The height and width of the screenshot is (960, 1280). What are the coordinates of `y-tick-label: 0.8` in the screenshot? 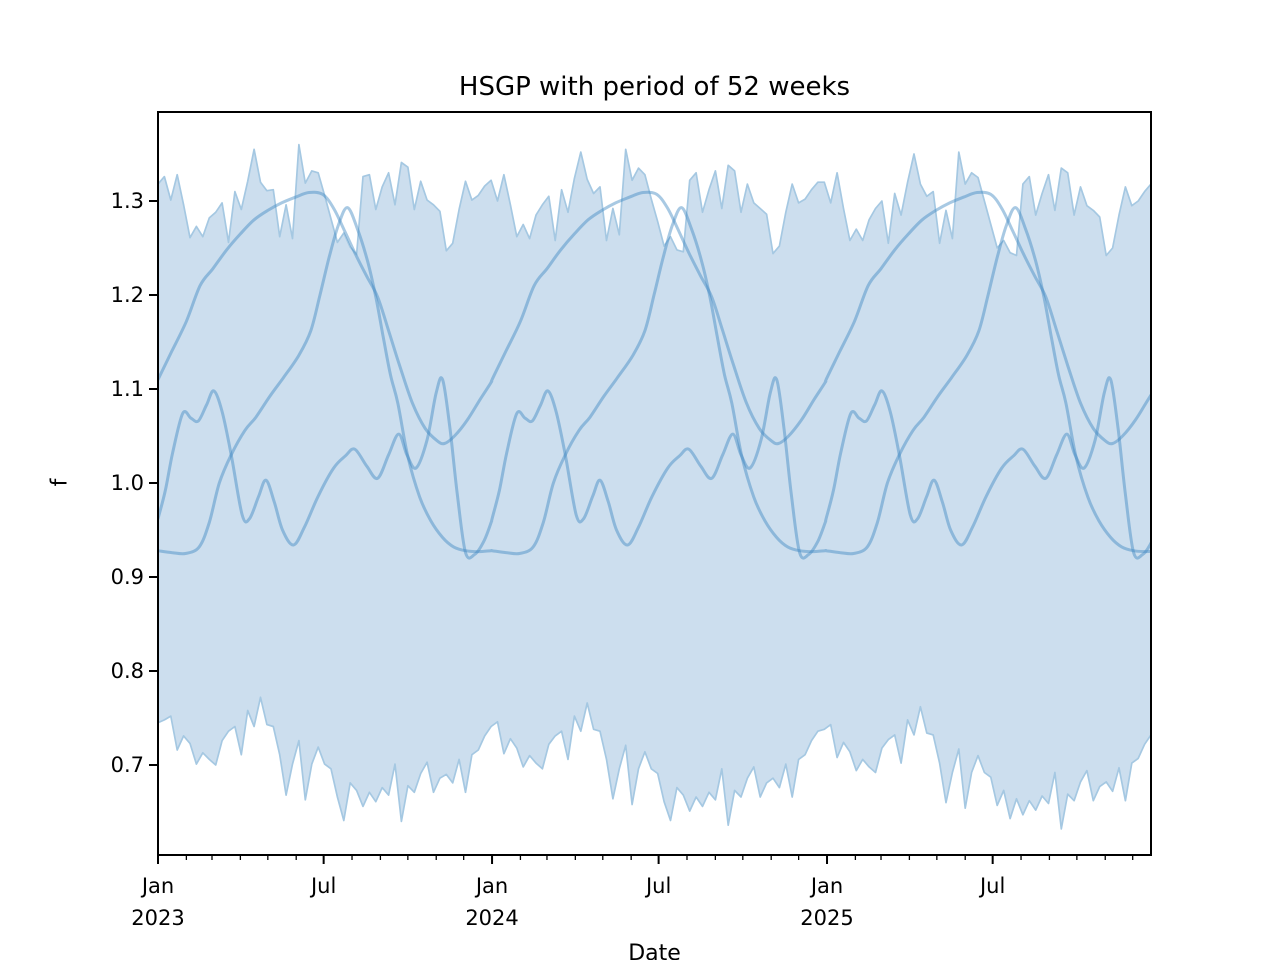 It's located at (127, 671).